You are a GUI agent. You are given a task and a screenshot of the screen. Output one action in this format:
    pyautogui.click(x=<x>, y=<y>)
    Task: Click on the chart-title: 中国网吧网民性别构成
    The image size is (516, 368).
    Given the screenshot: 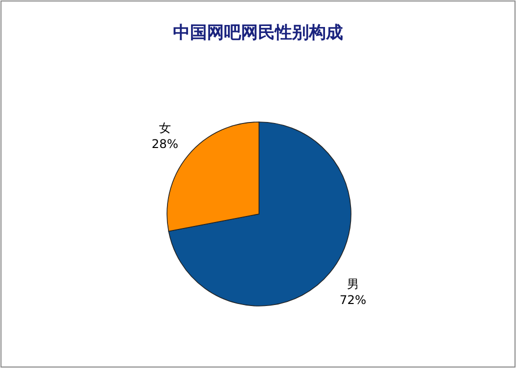 What is the action you would take?
    pyautogui.click(x=258, y=33)
    